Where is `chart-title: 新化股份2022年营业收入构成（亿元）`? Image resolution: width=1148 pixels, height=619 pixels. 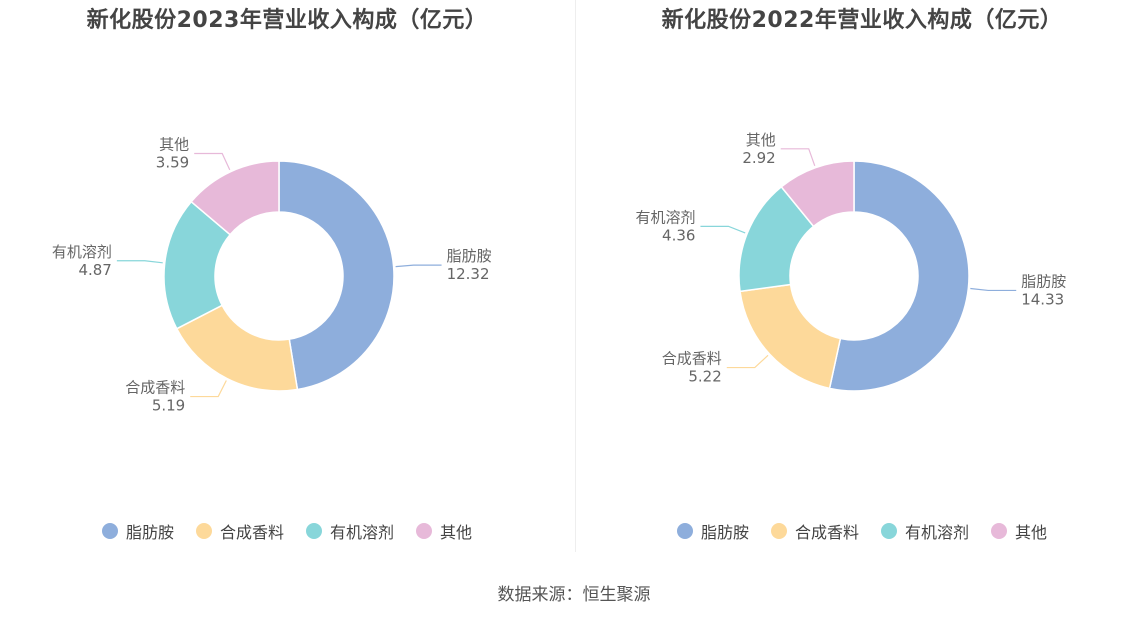 chart-title: 新化股份2022年营业收入构成（亿元） is located at coordinates (862, 20).